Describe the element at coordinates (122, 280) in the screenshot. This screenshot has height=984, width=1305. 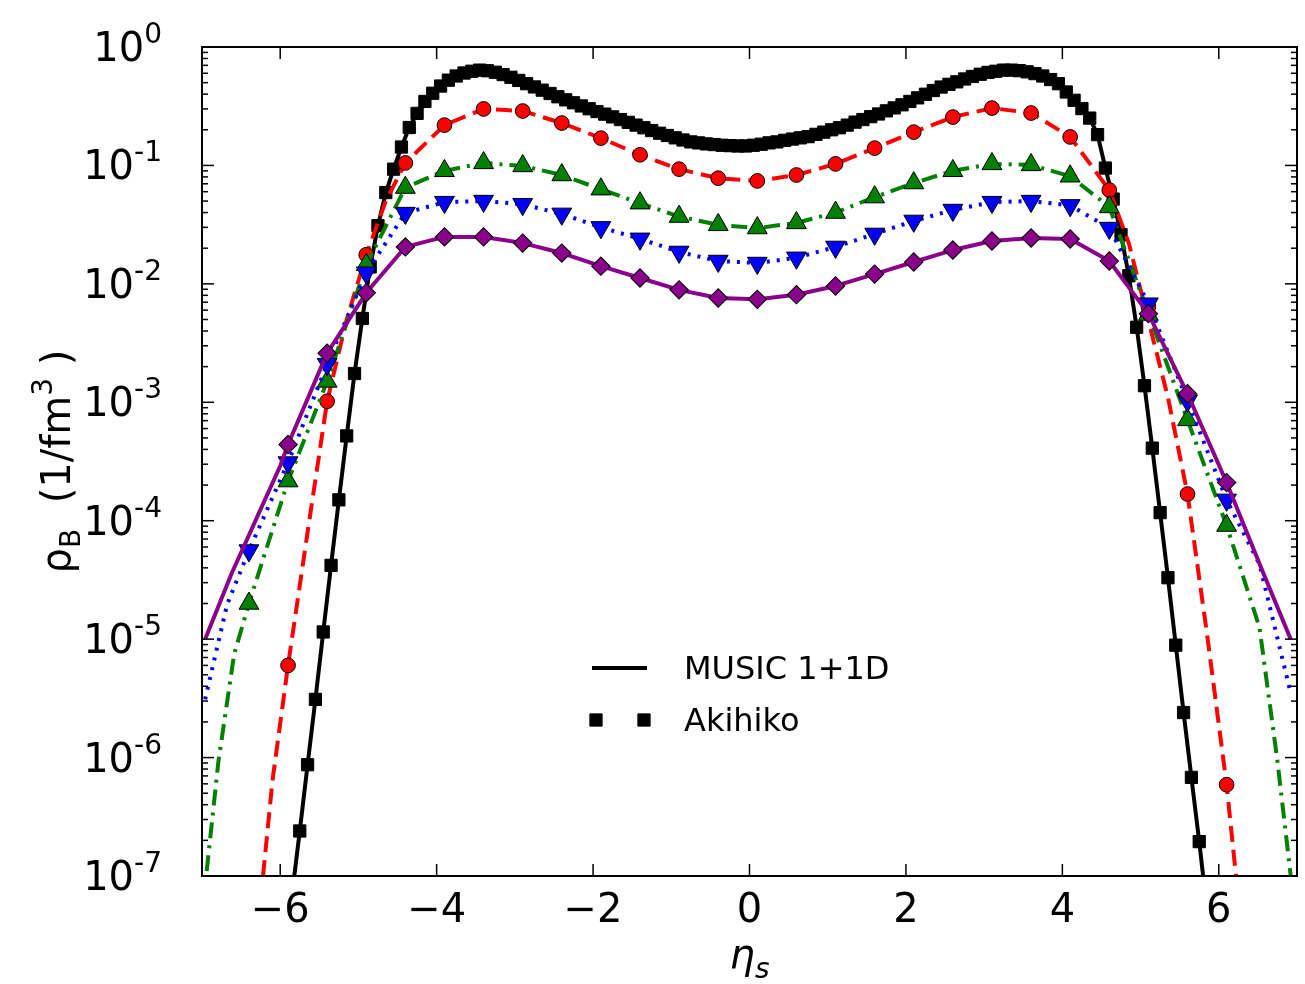
I see `y-tick-label: 10$^{-2}$` at that location.